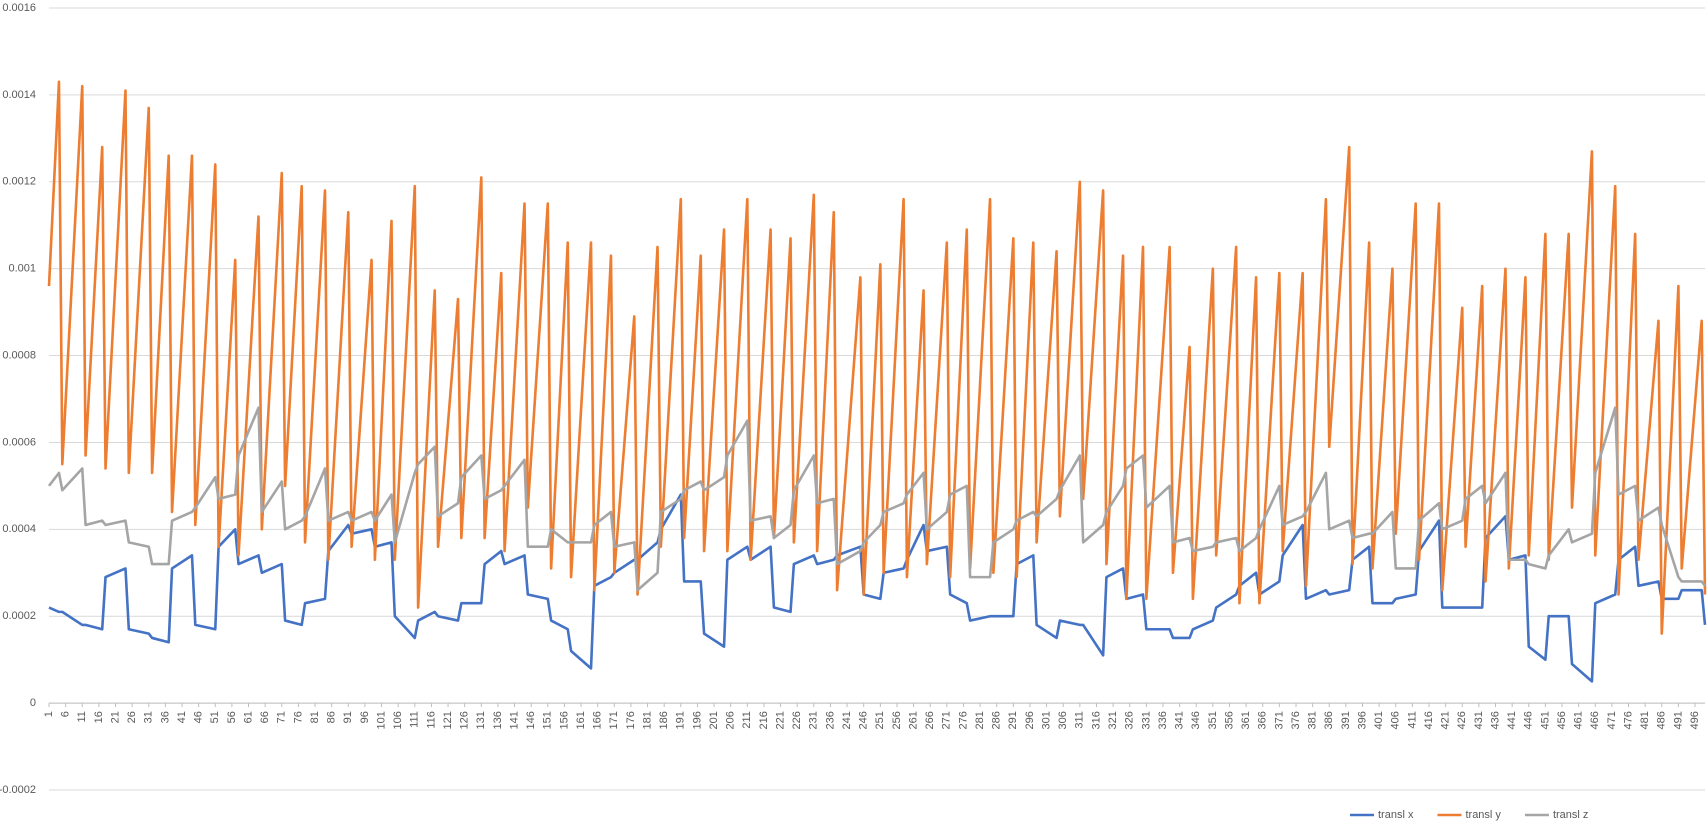 The height and width of the screenshot is (827, 1707). Describe the element at coordinates (182, 717) in the screenshot. I see `x-tick-label: 41` at that location.